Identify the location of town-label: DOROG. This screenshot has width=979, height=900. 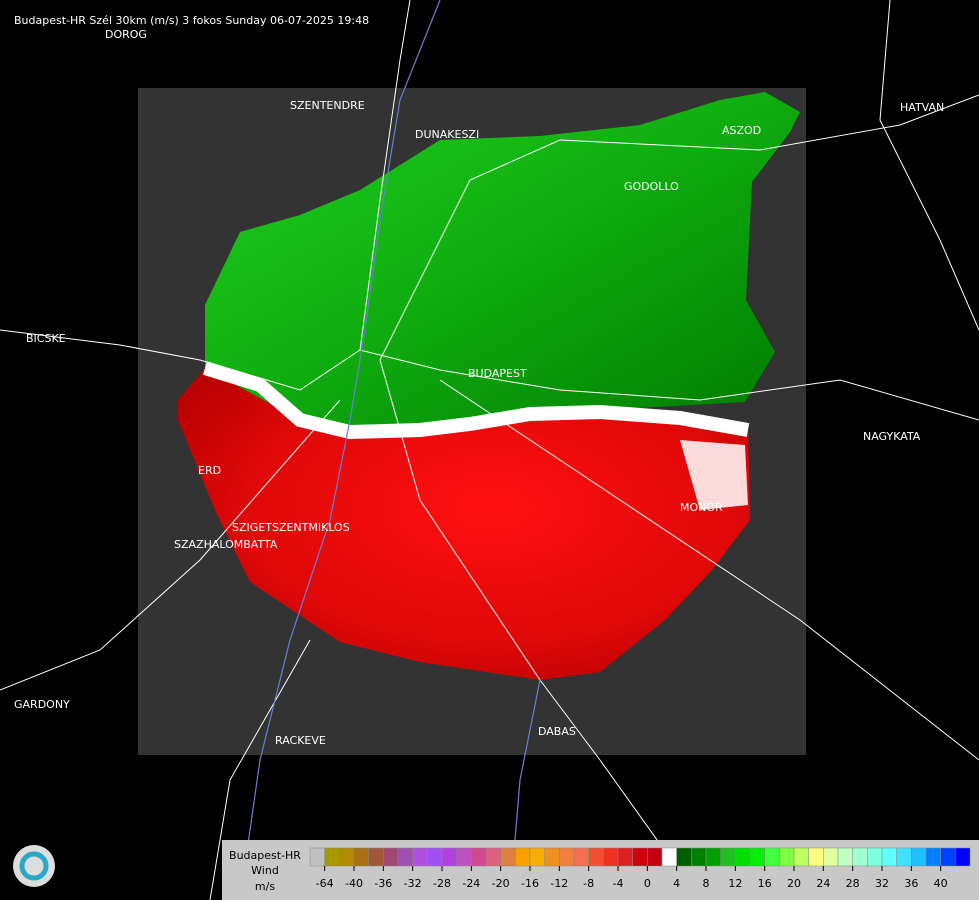
(126, 34).